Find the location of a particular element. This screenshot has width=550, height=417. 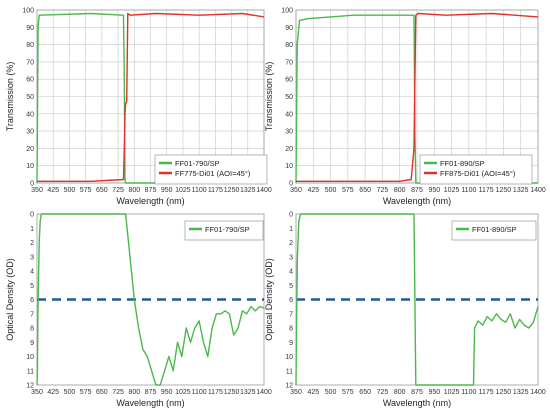

legend-entry: FF875-Di01 (AOI=45°) is located at coordinates (478, 173).